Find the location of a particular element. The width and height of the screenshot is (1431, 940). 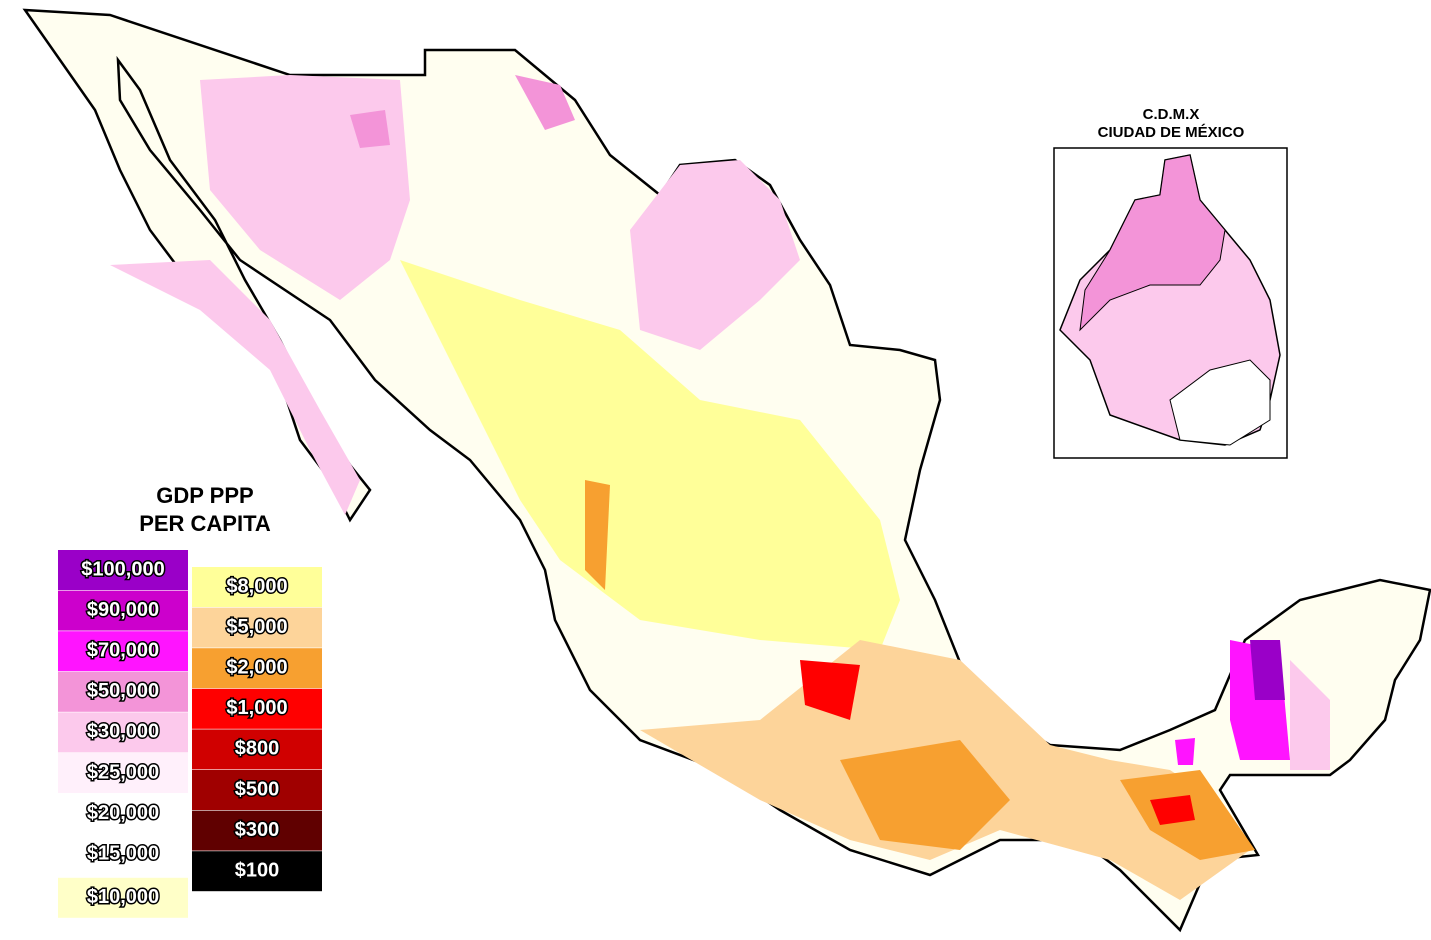

legend-label: $20,000 is located at coordinates (123, 813).